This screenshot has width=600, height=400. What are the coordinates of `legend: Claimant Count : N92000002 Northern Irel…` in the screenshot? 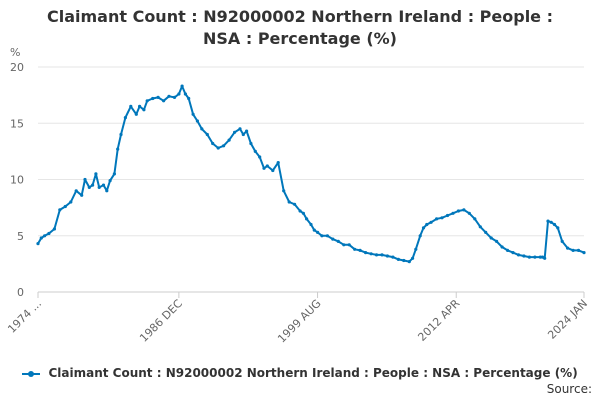 It's located at (300, 373).